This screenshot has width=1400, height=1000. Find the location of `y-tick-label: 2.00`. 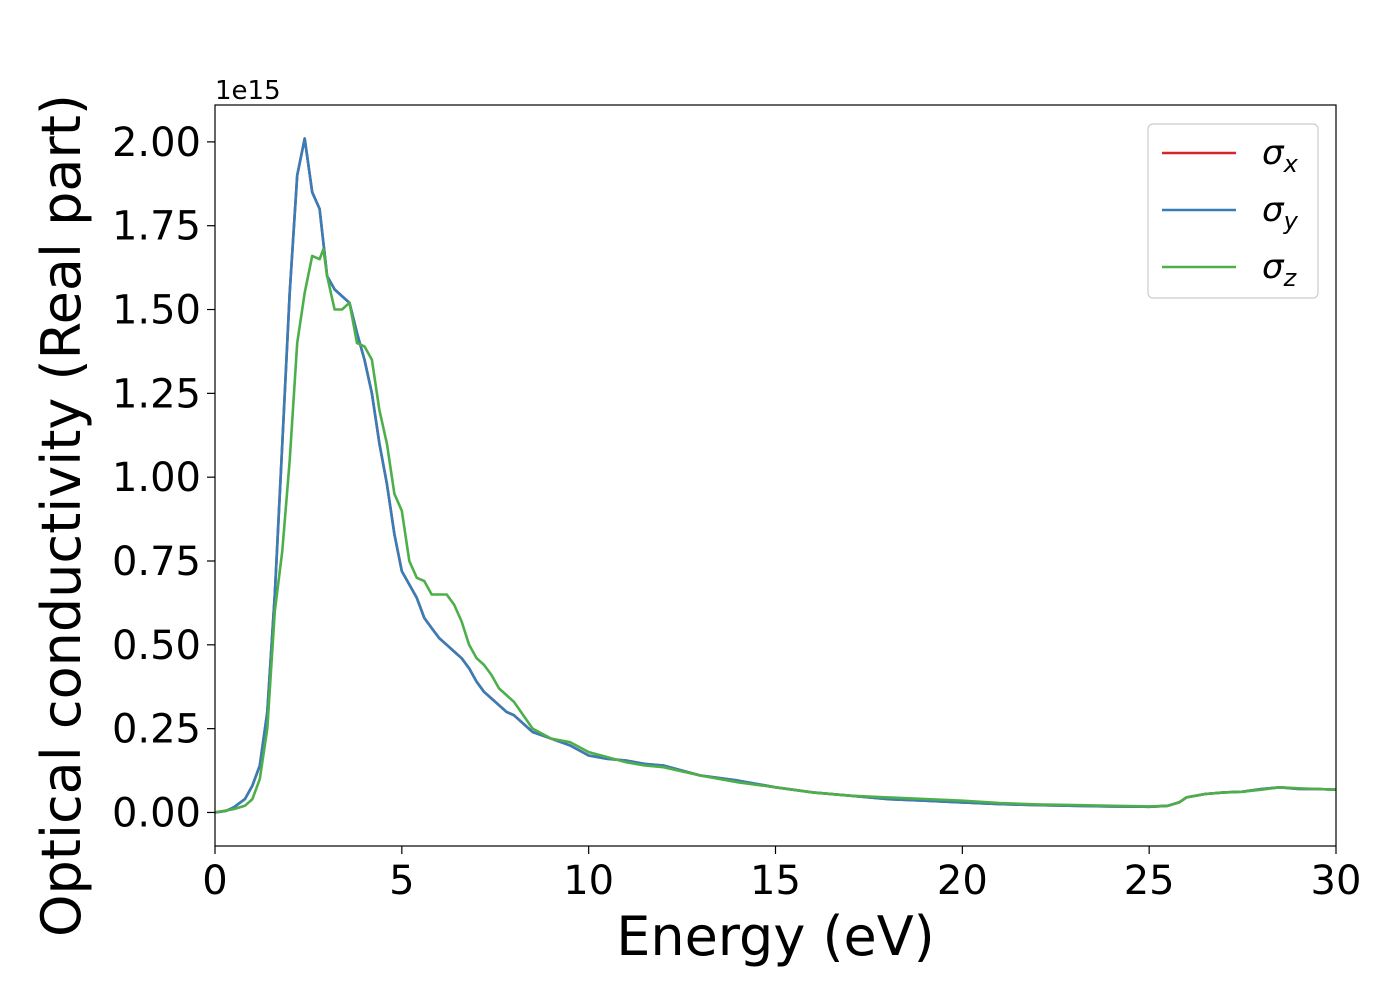

y-tick-label: 2.00 is located at coordinates (156, 143).